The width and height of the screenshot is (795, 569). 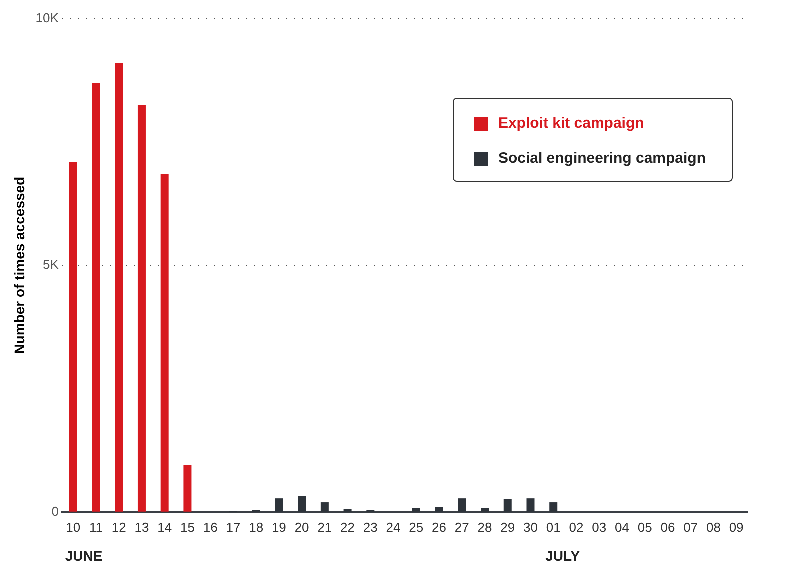 I want to click on y-tick-label: 10K, so click(x=48, y=18).